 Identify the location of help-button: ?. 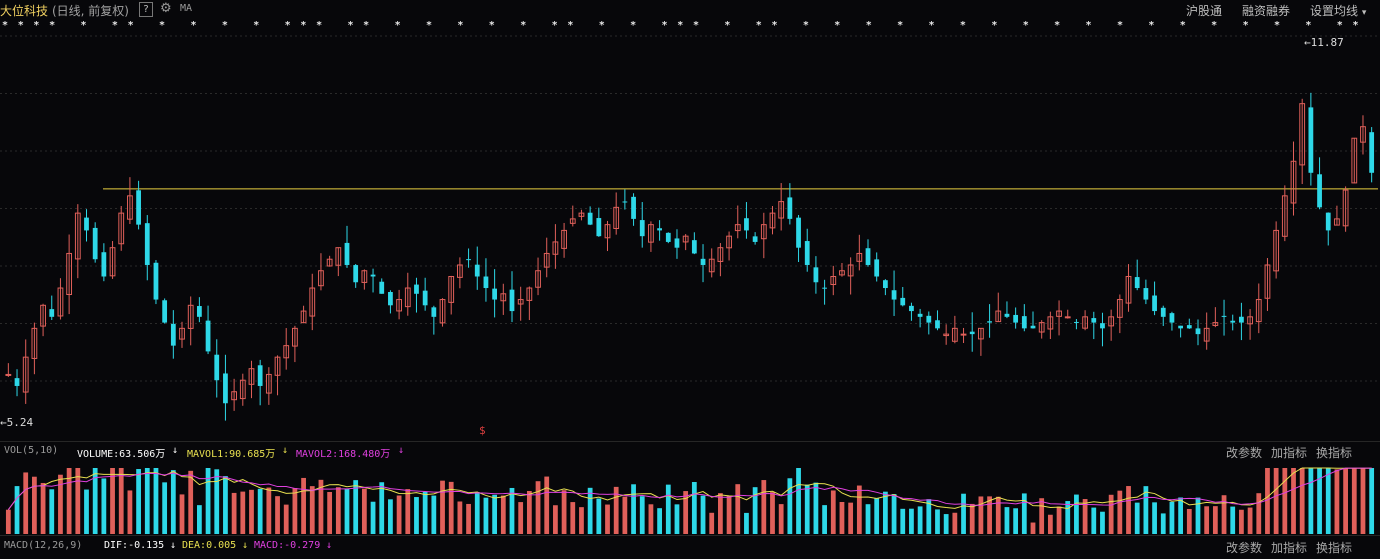
(146, 9).